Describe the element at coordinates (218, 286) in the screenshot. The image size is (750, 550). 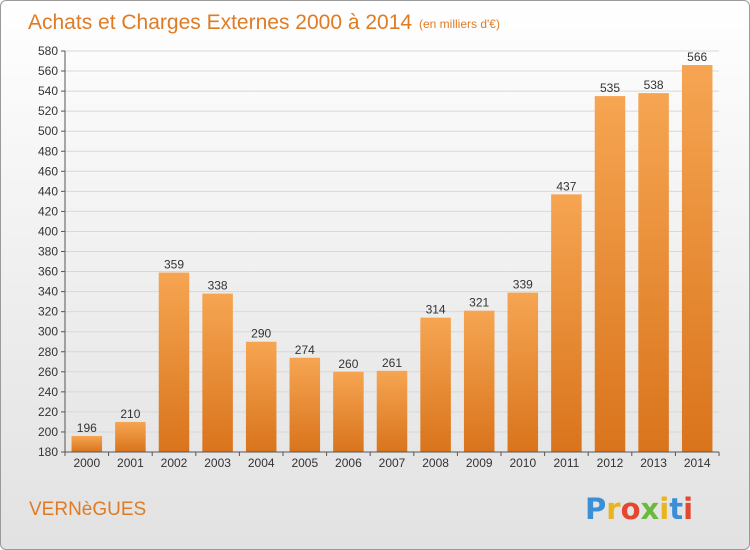
I see `data-label-2003: 338` at that location.